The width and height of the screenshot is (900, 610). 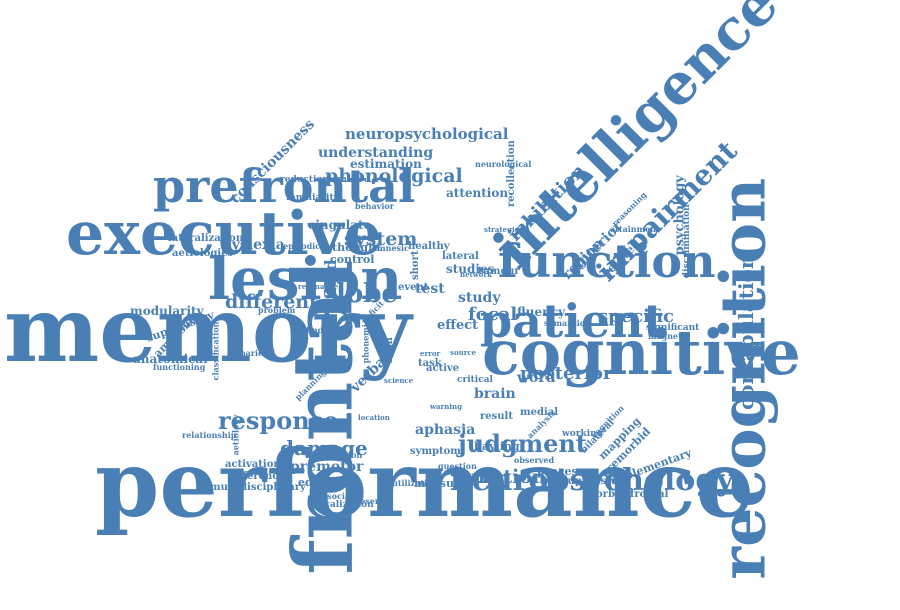 I want to click on cloud-word-hayling: hayling, so click(x=497, y=447).